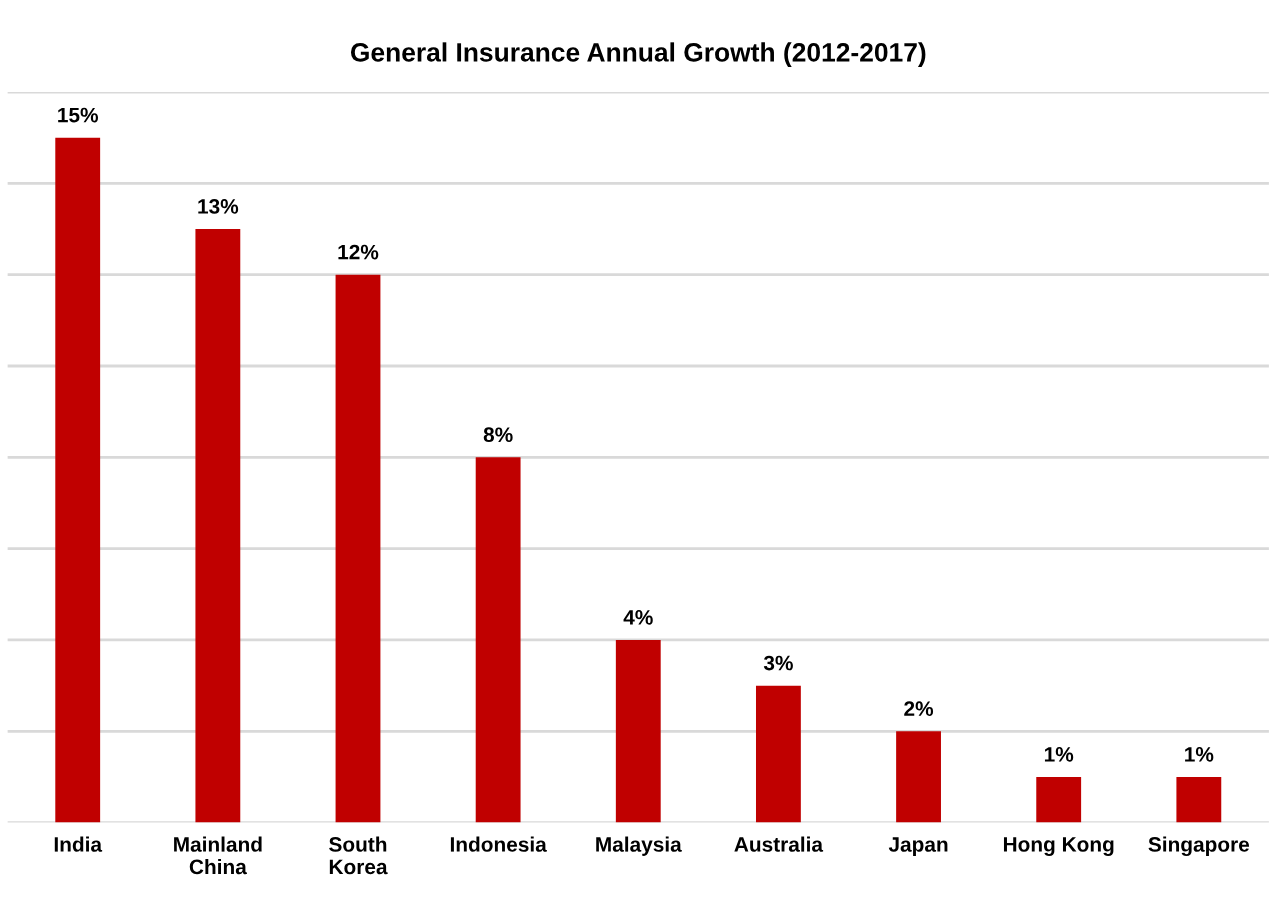 The width and height of the screenshot is (1274, 902). I want to click on data-label: 13%, so click(218, 206).